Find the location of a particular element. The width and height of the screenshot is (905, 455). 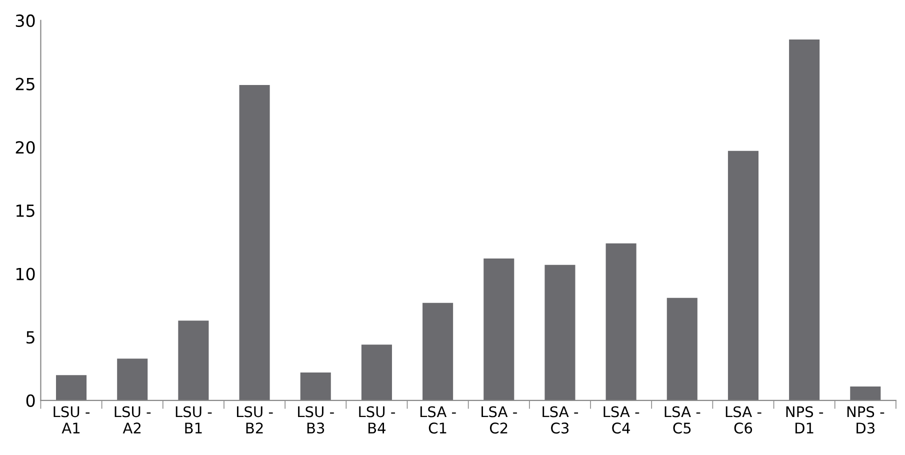

x-tick-label: LSA - C2 is located at coordinates (499, 420).